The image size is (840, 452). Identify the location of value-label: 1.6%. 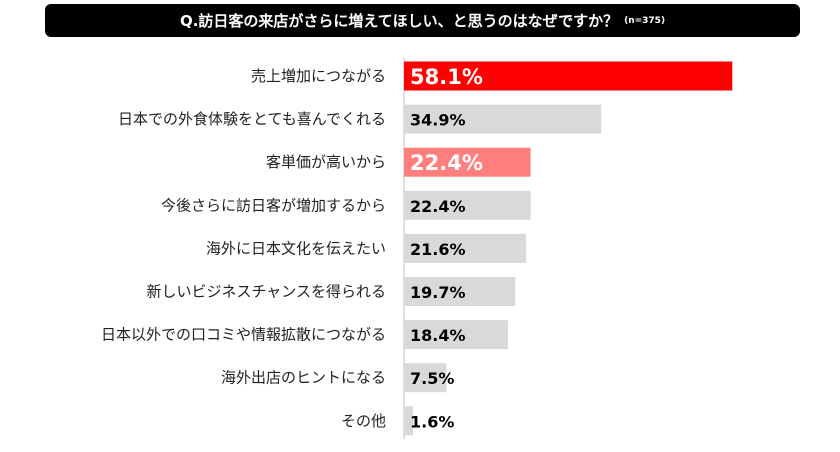
(432, 421).